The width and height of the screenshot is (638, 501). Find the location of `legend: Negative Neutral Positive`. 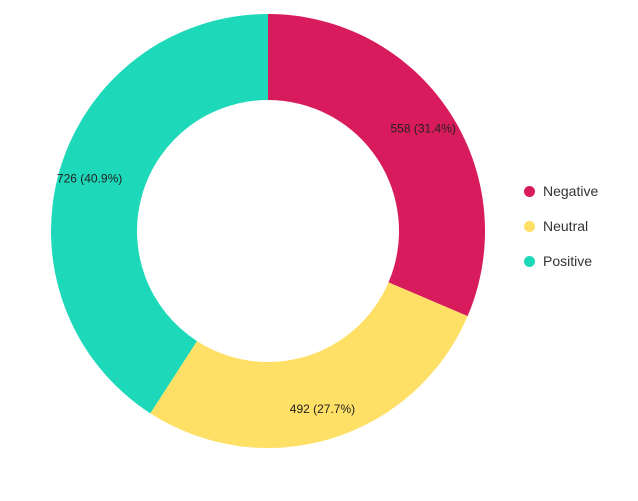

legend: Negative Neutral Positive is located at coordinates (579, 232).